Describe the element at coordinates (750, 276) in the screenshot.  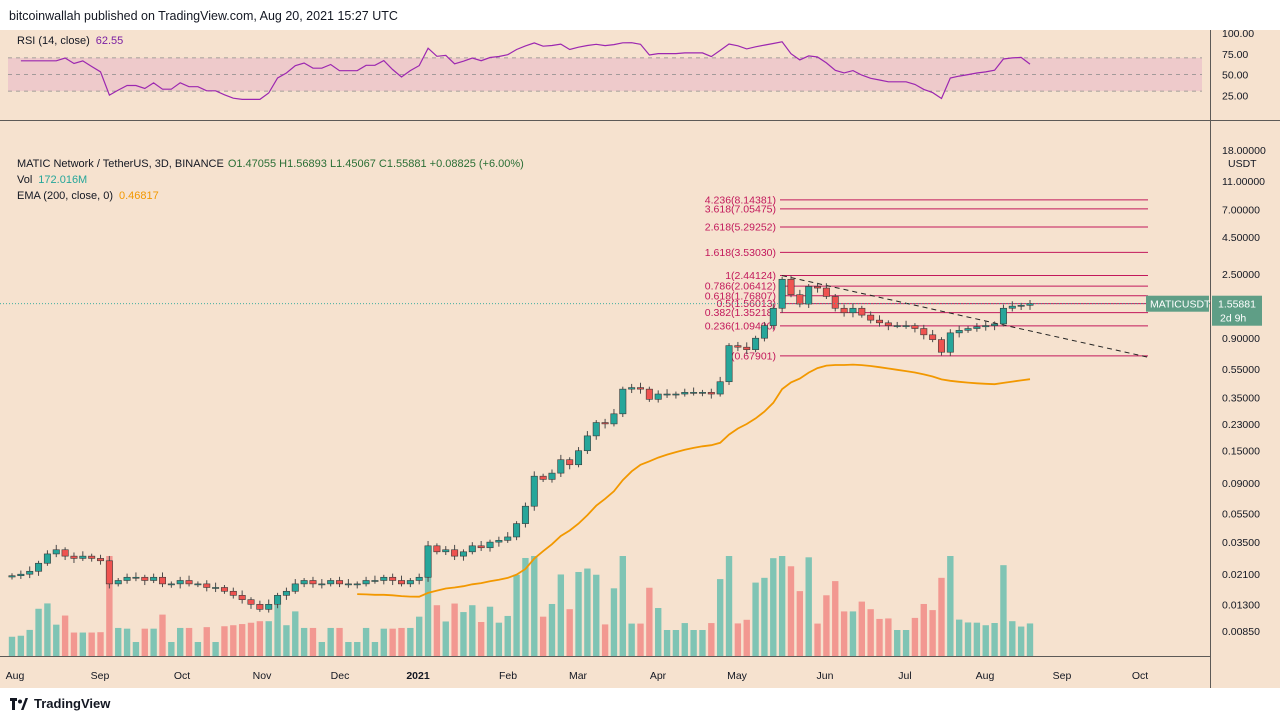
I see `fib-level-label: 1(2.44124)` at that location.